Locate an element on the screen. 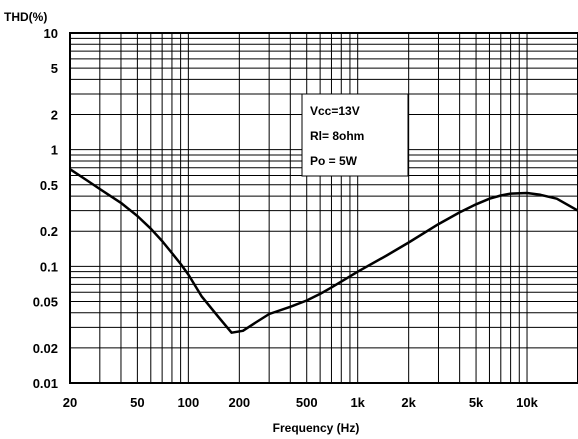  legend-frame is located at coordinates (355, 135).